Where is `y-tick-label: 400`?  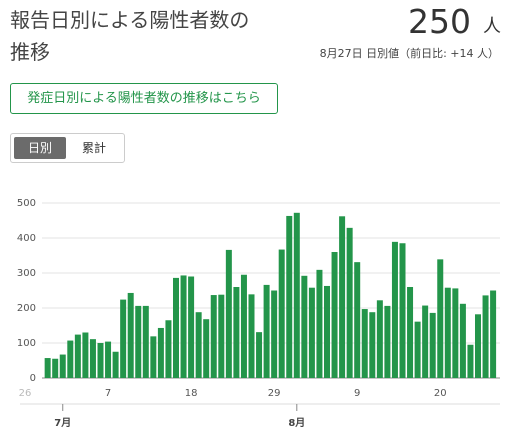 y-tick-label: 400 is located at coordinates (26, 238).